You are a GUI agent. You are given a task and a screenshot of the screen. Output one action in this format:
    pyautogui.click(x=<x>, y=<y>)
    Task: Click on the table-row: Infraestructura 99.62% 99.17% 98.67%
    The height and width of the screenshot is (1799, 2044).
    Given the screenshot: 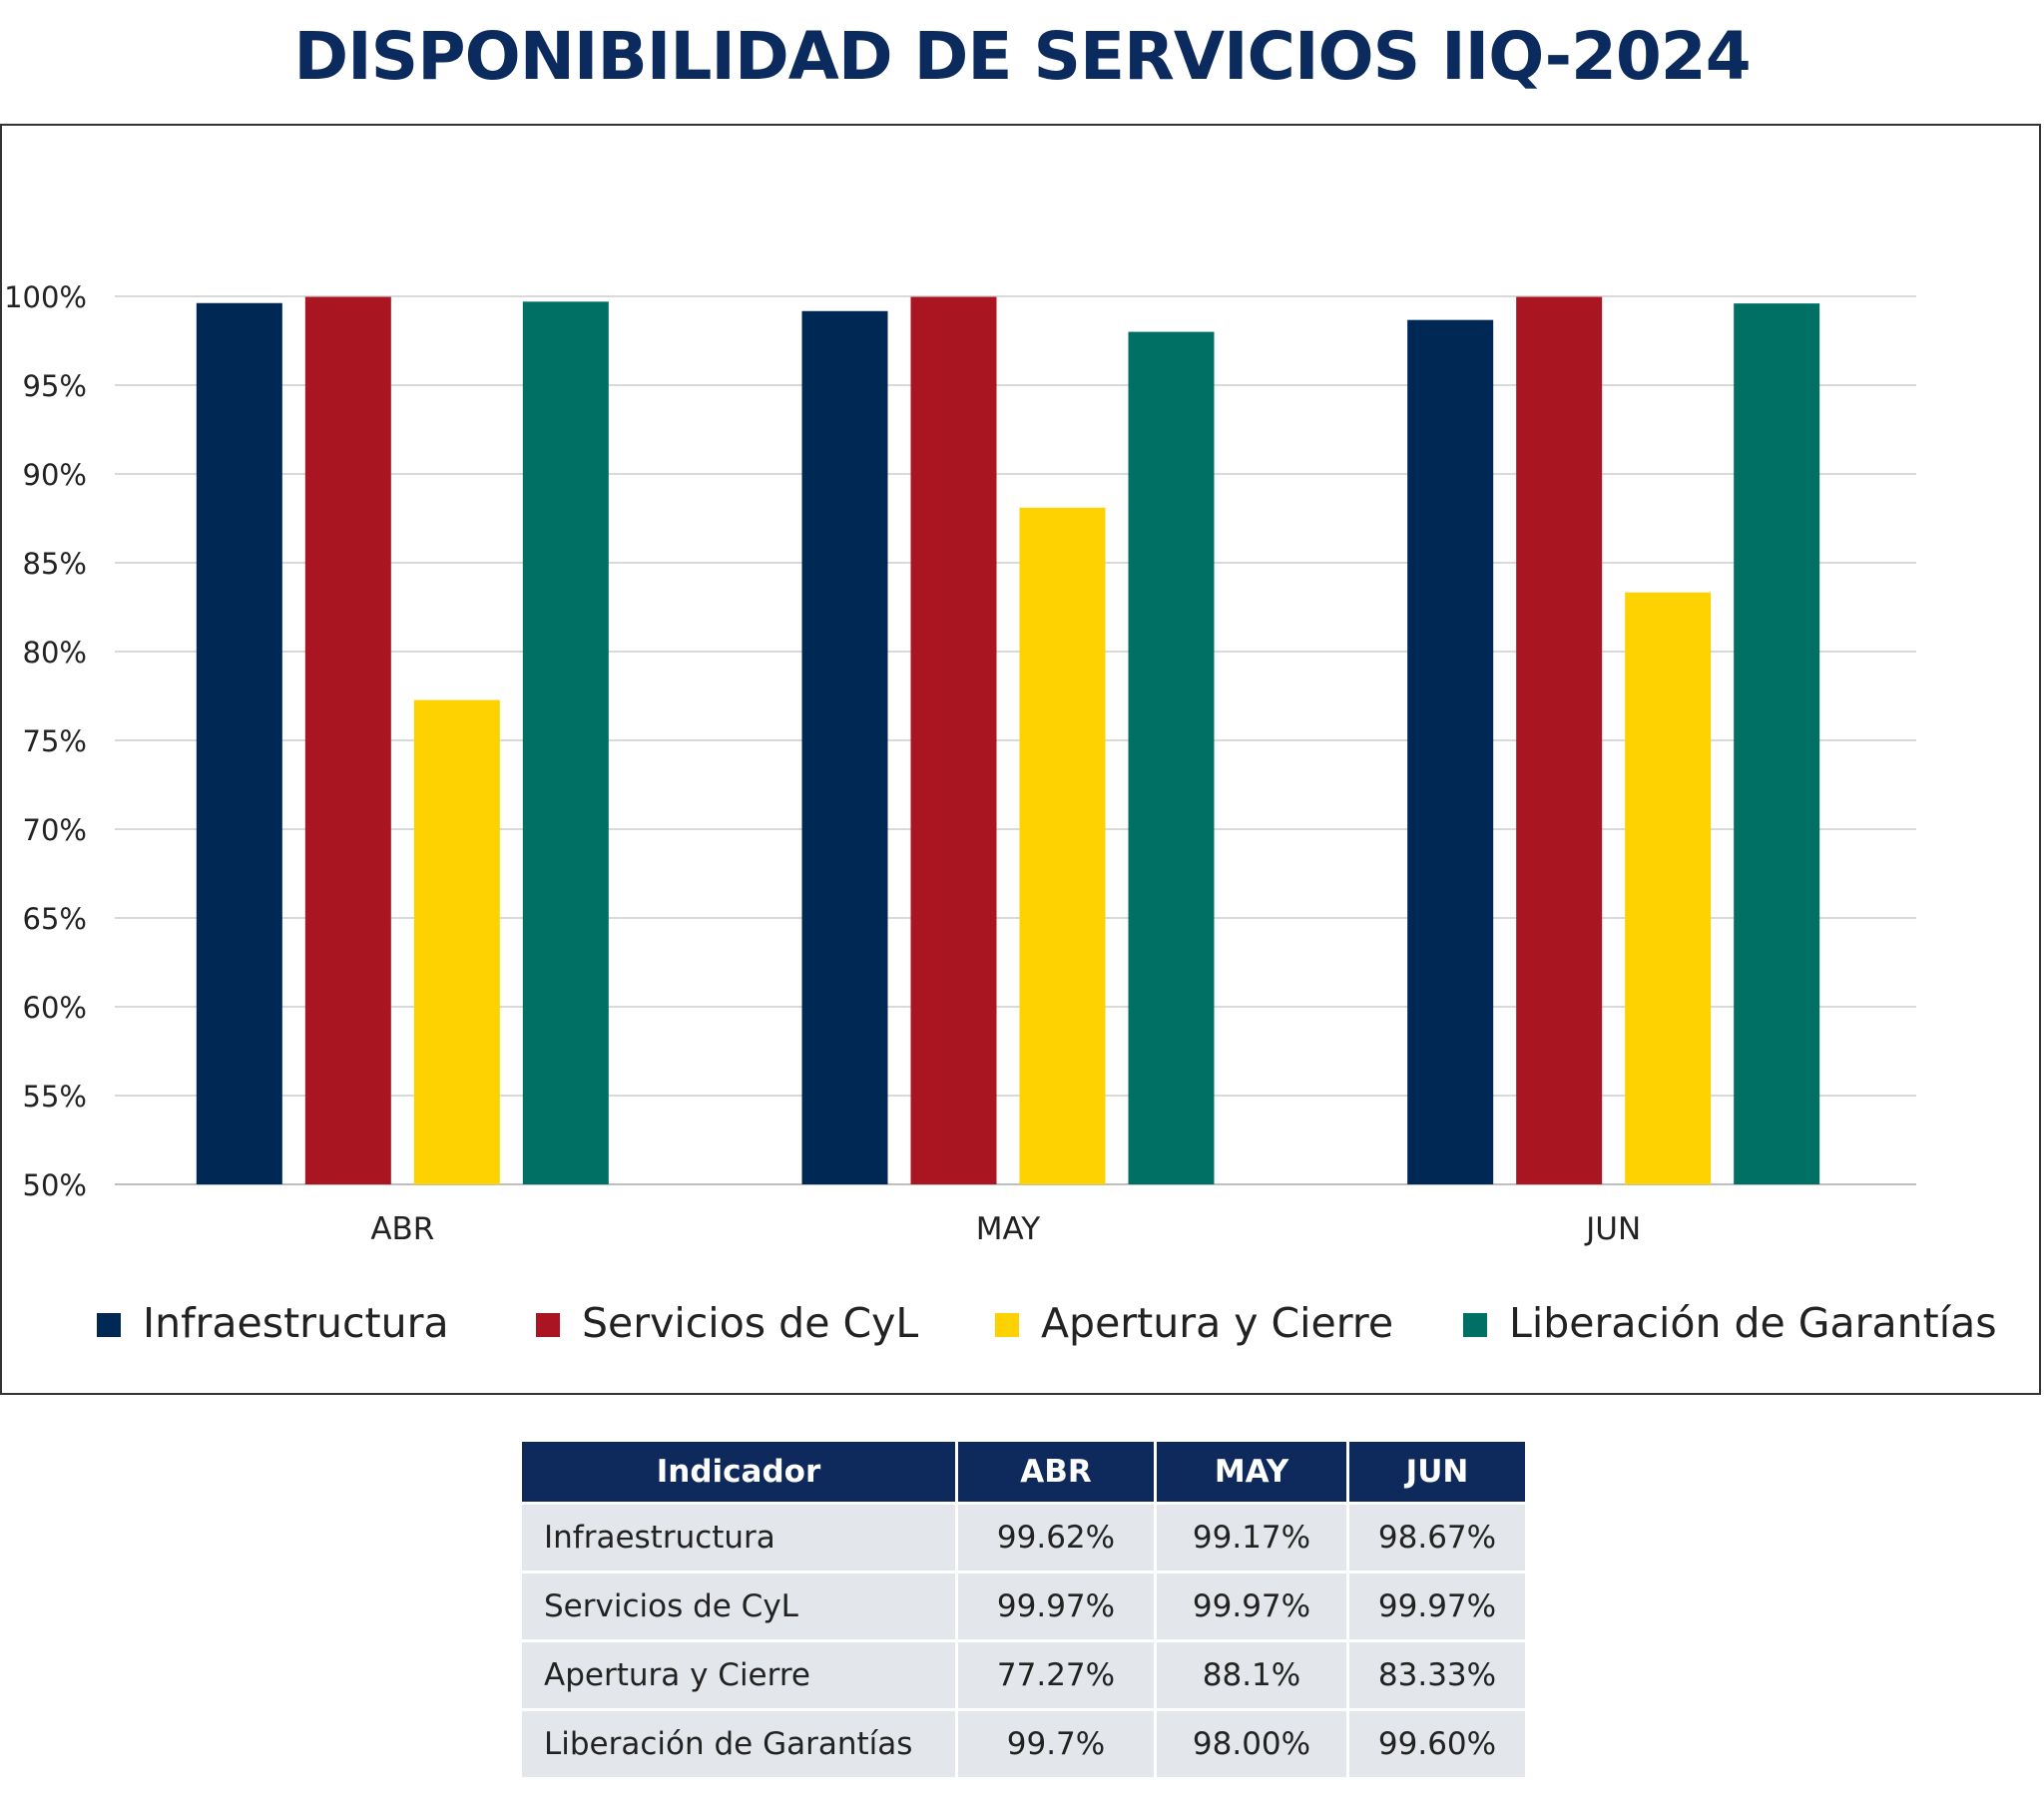 What is the action you would take?
    pyautogui.click(x=1023, y=1538)
    